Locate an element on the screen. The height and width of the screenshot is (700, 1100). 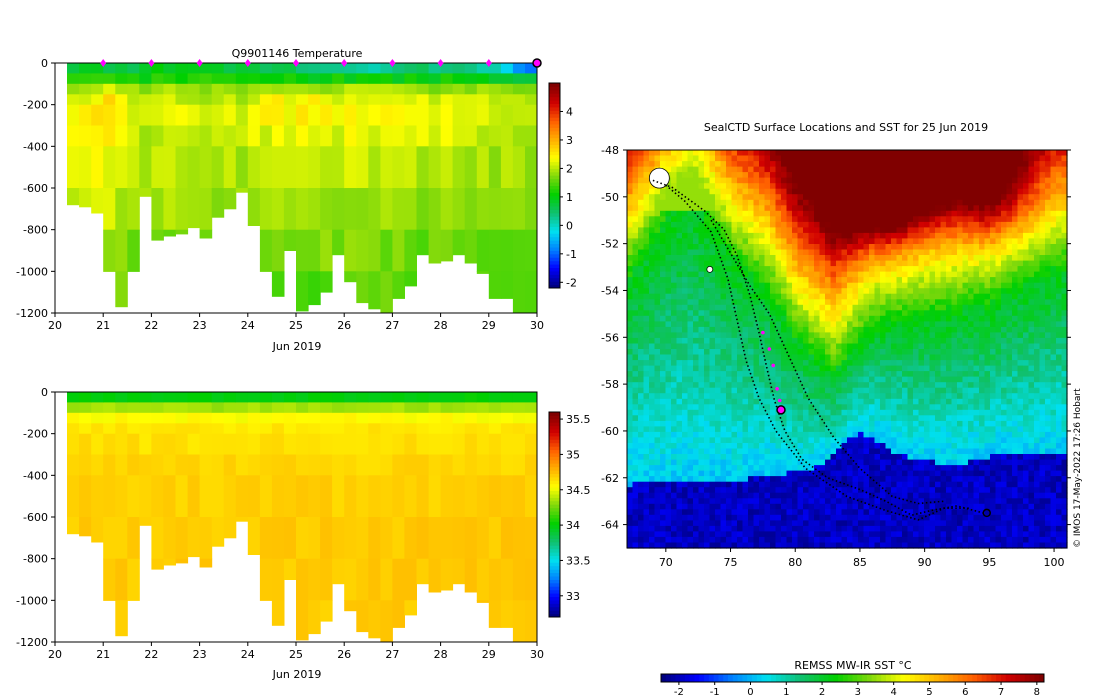
y-tick-label: -400 is located at coordinates (35, 475).